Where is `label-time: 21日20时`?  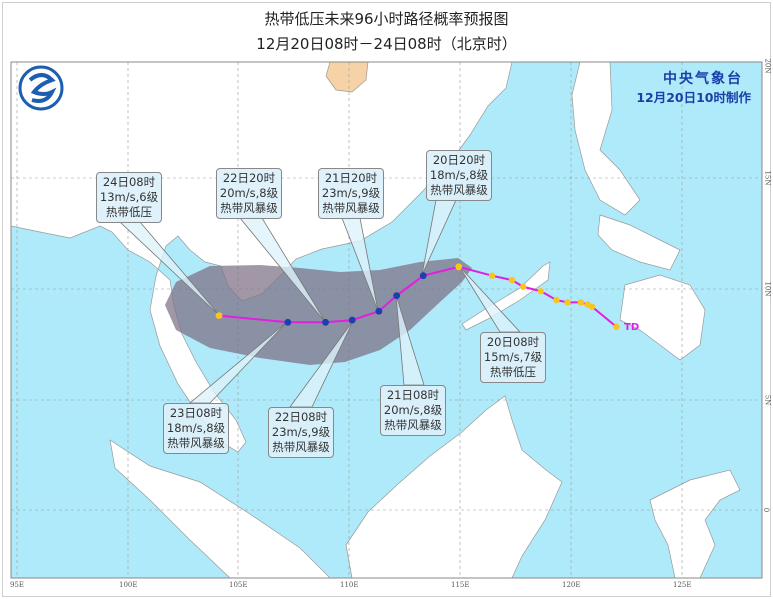
label-time: 21日20时 is located at coordinates (351, 178).